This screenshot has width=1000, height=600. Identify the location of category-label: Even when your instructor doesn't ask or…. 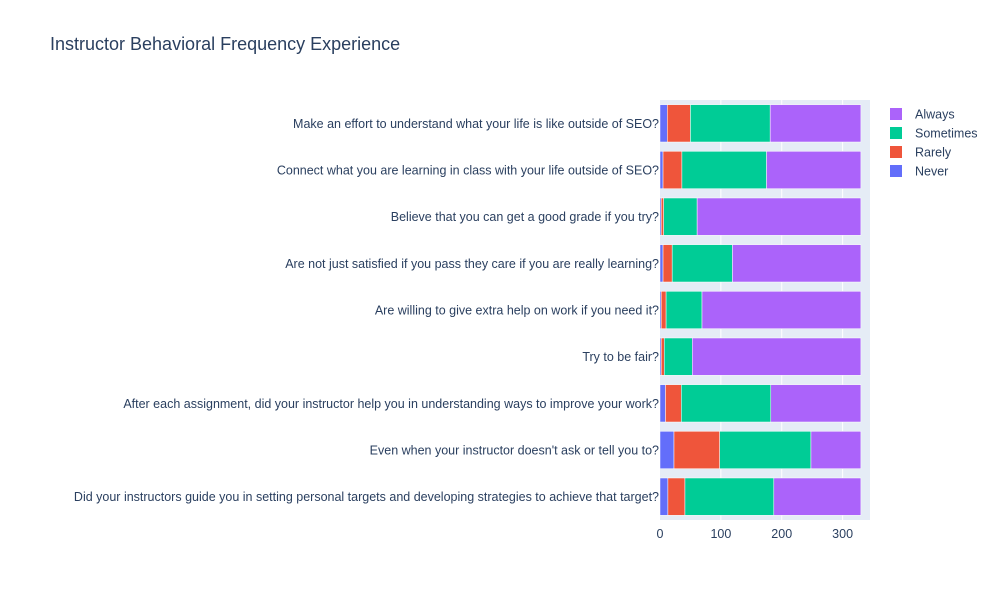
(514, 451).